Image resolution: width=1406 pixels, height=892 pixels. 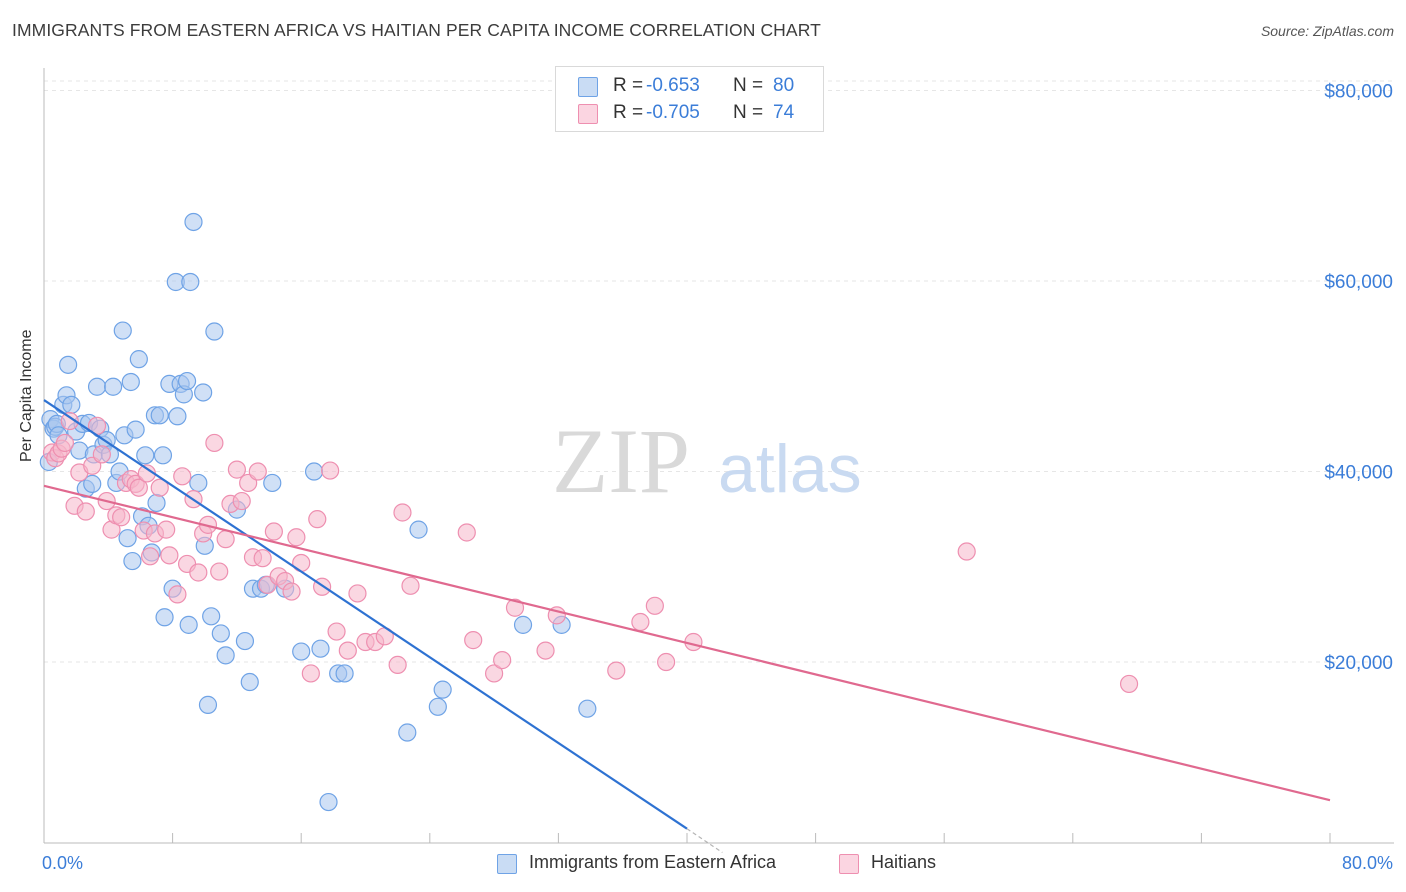 I want to click on y-tick-label: $20,000, so click(x=1358, y=663).